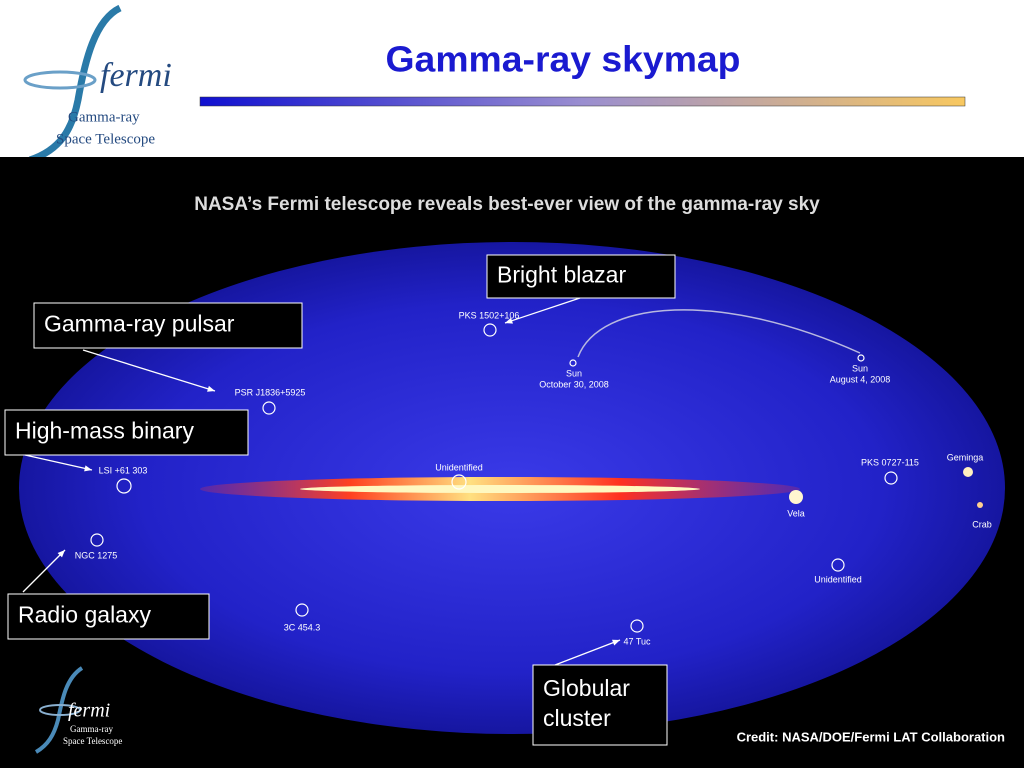 The height and width of the screenshot is (773, 1024). What do you see at coordinates (968, 472) in the screenshot?
I see `geminga-spot` at bounding box center [968, 472].